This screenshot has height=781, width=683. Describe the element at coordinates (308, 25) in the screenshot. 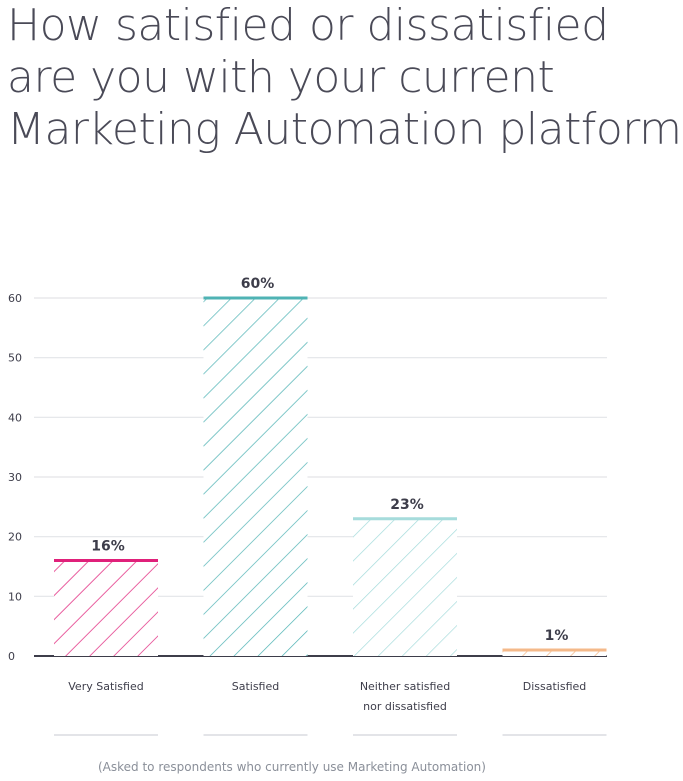

I see `title-line-1: How satisfied or dissatisfied` at that location.